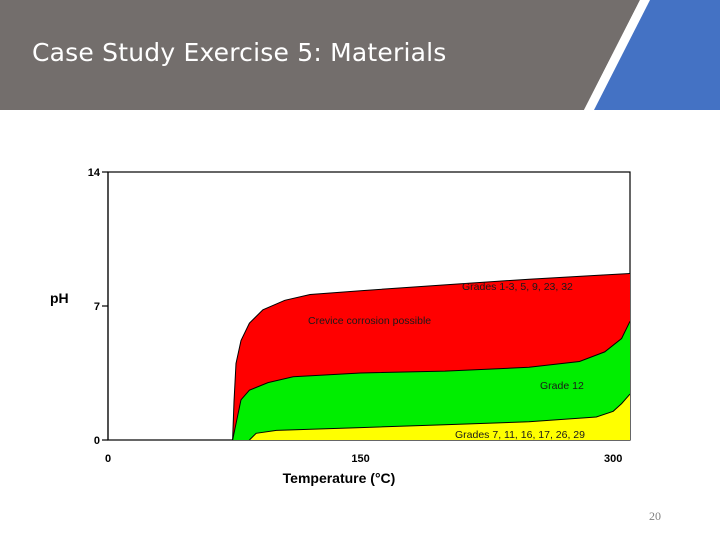 This screenshot has height=540, width=720. What do you see at coordinates (239, 52) in the screenshot?
I see `slide-title: Case Study Exercise 5: Materials` at bounding box center [239, 52].